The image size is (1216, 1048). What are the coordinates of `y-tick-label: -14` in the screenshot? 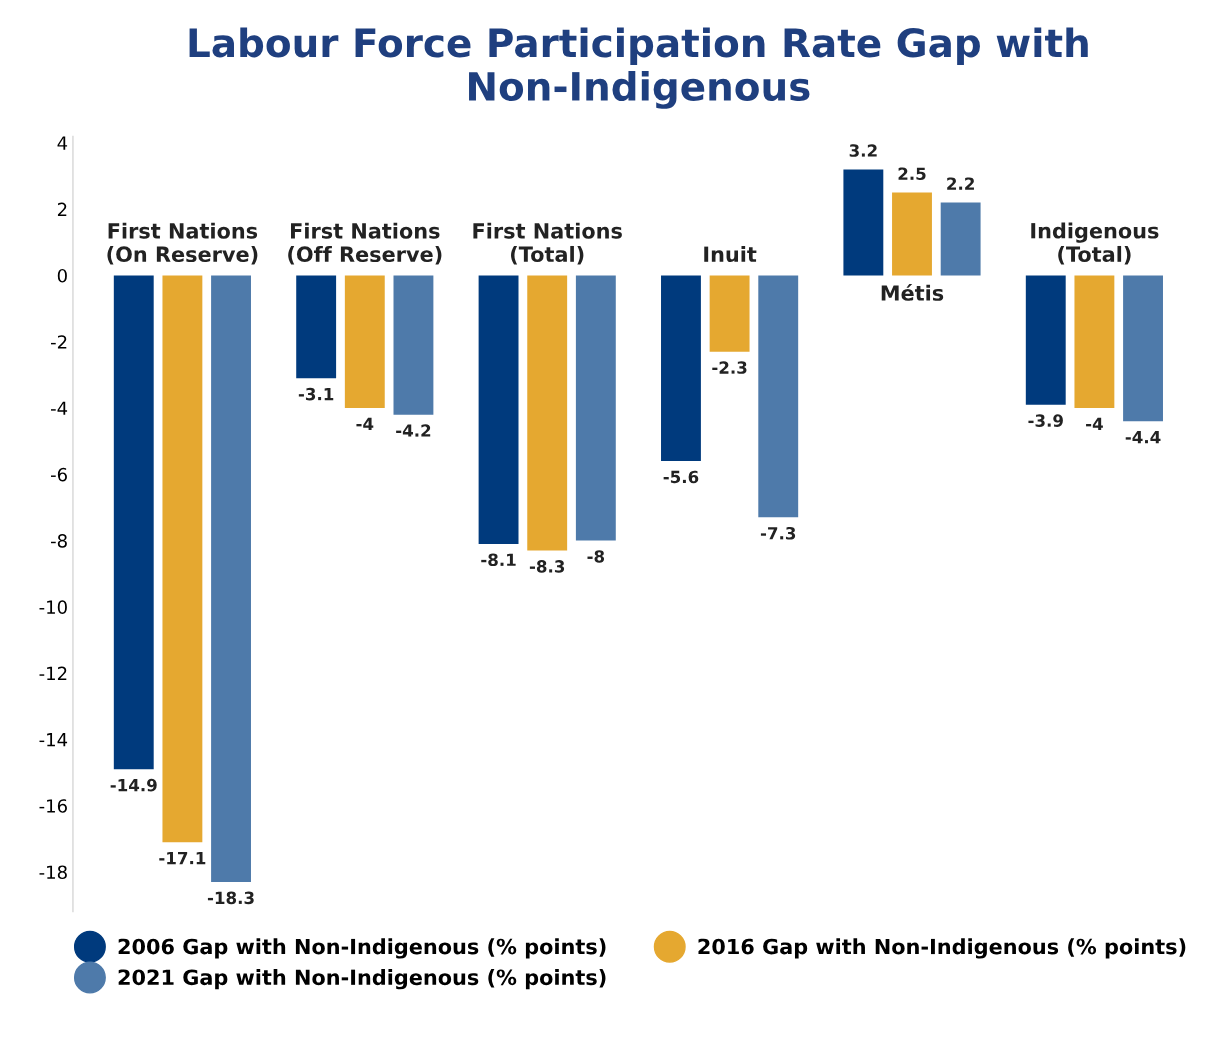 It's located at (53, 740).